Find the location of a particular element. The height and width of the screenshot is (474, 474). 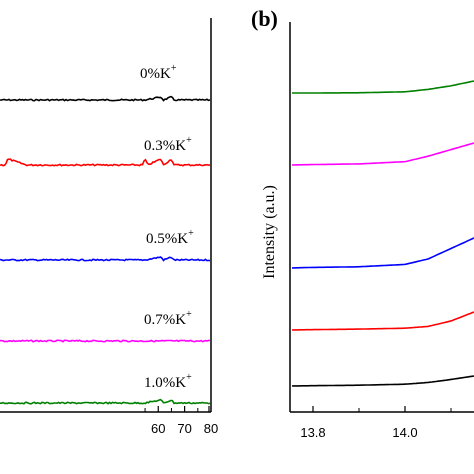

panel-b-y-axis-label: Intensity (a.u.) is located at coordinates (269, 232).